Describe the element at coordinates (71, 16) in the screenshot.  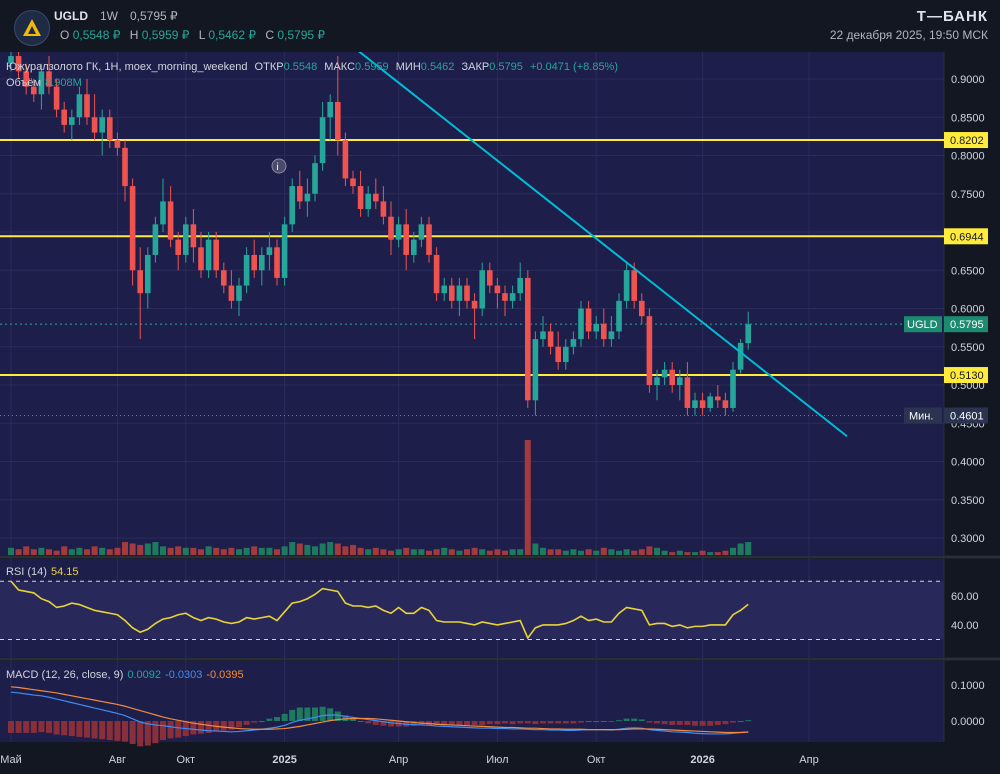
I see `ticker-symbol: UGLD` at that location.